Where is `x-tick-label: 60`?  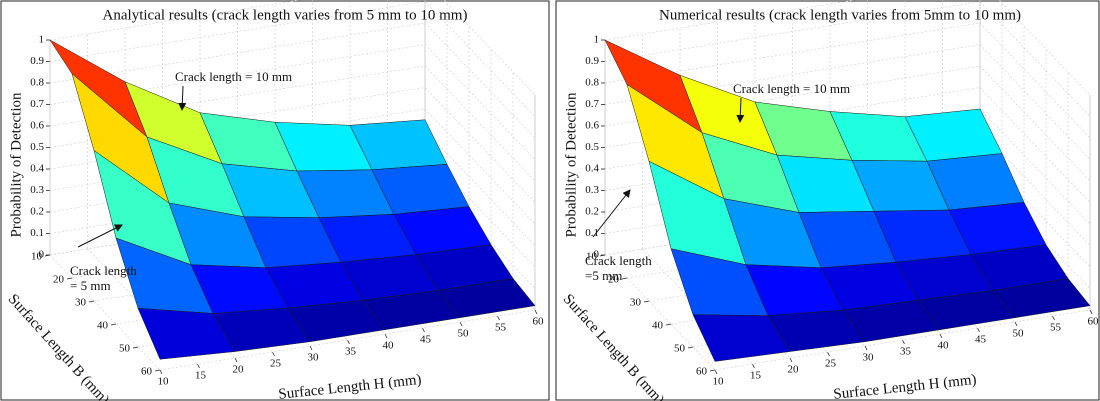 x-tick-label: 60 is located at coordinates (1094, 322).